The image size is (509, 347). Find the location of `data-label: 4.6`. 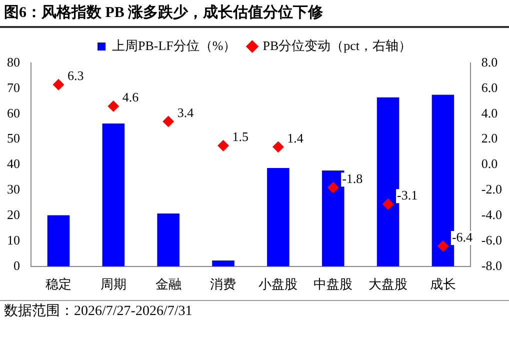

data-label: 4.6 is located at coordinates (131, 97).